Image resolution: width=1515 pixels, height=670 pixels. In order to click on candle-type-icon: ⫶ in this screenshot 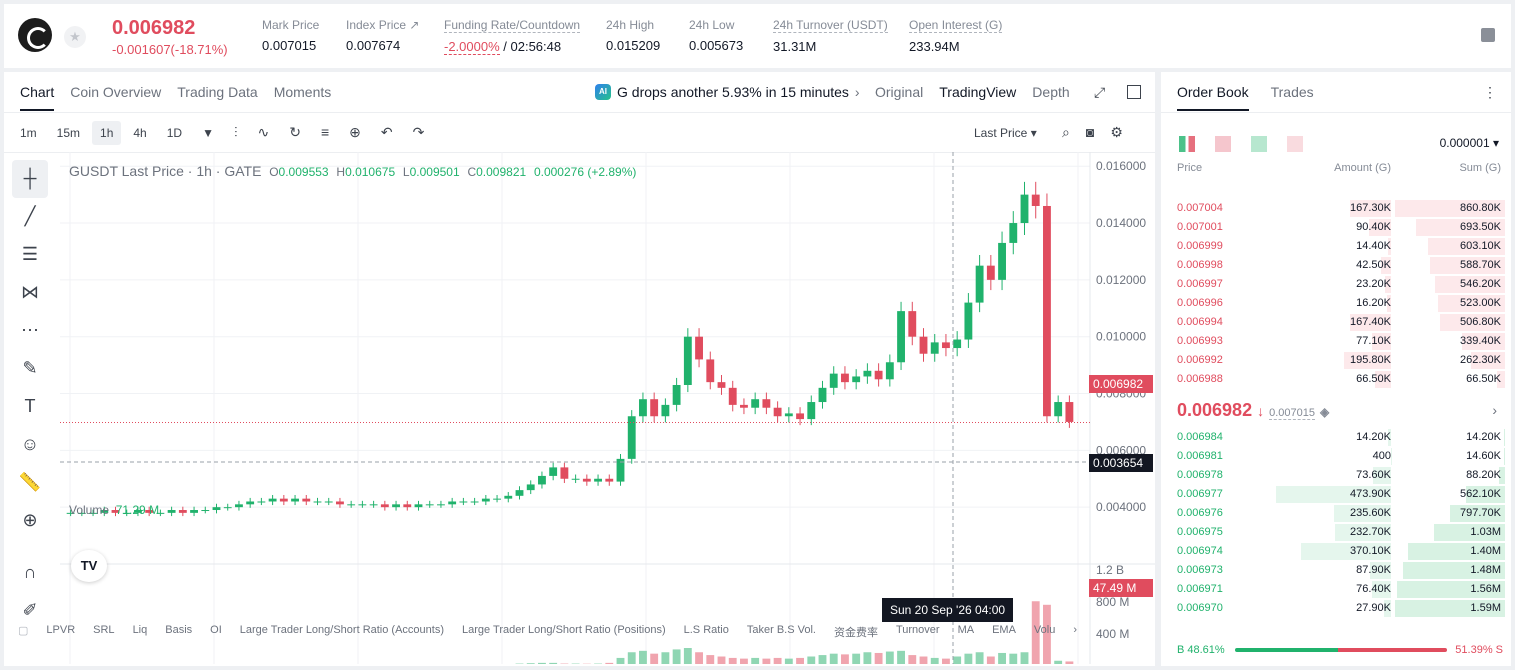, I will do `click(236, 132)`.